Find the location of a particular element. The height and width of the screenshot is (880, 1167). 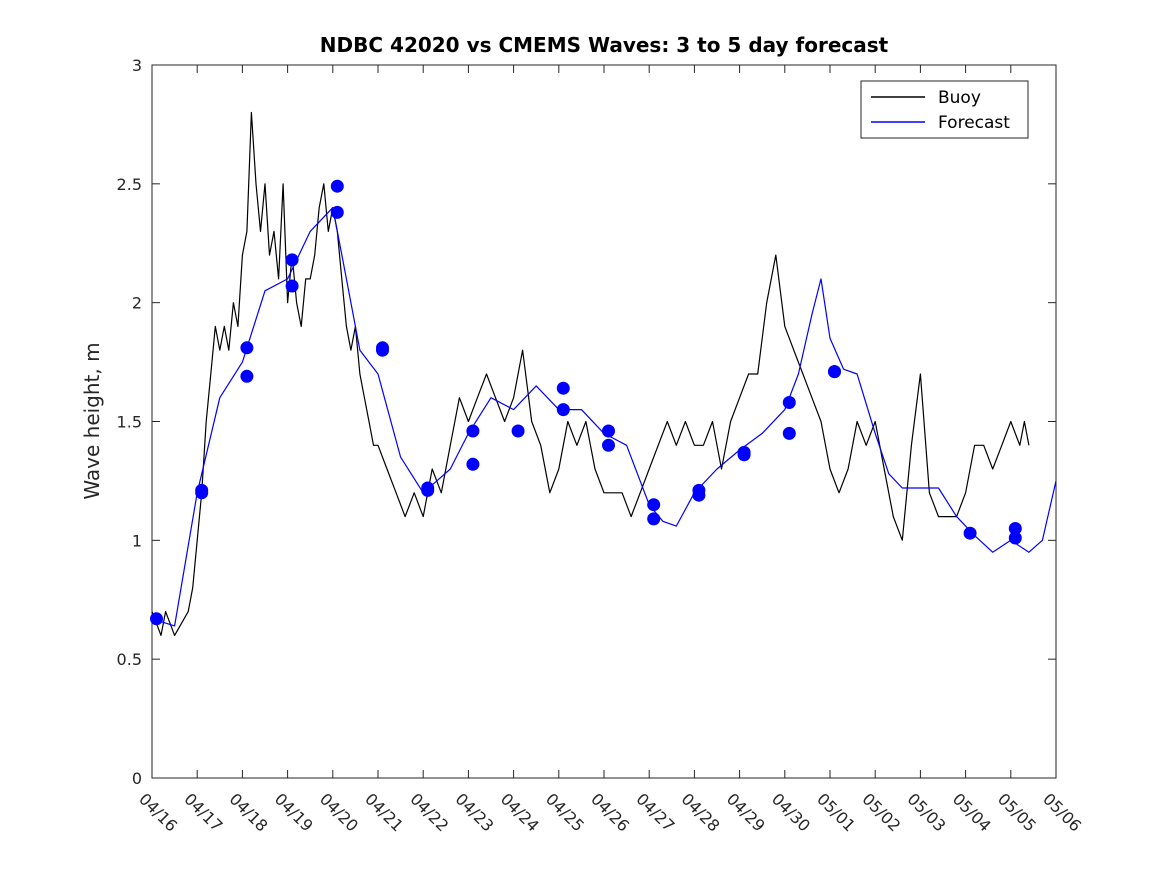

x-tick-label: 04/28 is located at coordinates (701, 812).